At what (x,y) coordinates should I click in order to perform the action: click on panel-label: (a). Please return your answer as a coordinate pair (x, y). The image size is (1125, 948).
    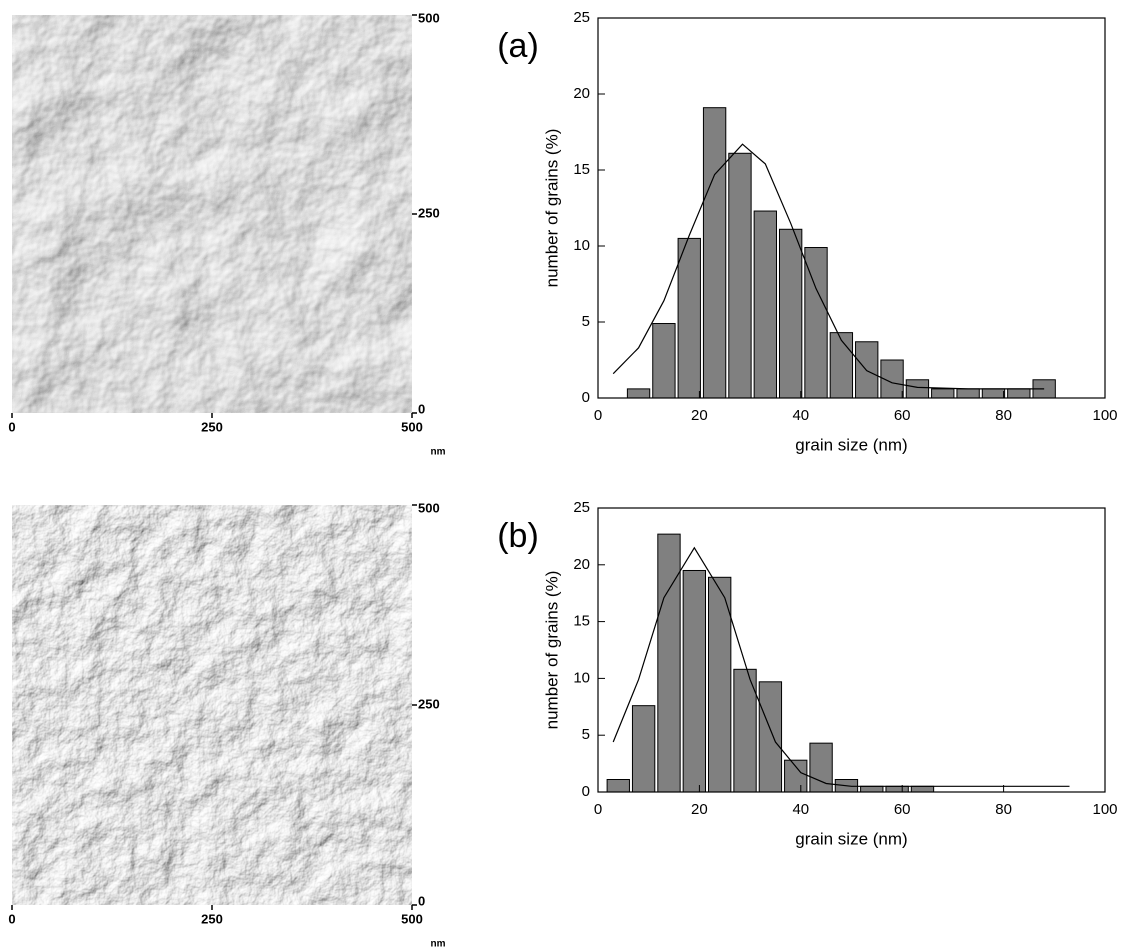
    Looking at the image, I should click on (518, 46).